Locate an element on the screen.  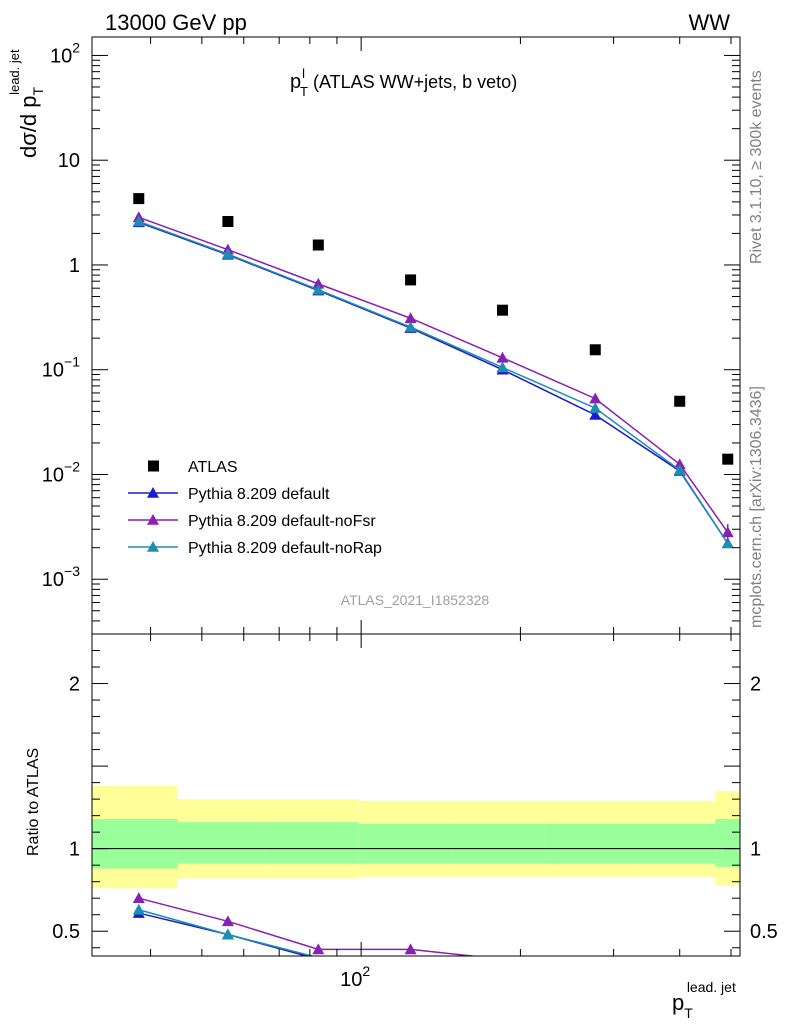
x-tick-label-base: 10 is located at coordinates (351, 980).